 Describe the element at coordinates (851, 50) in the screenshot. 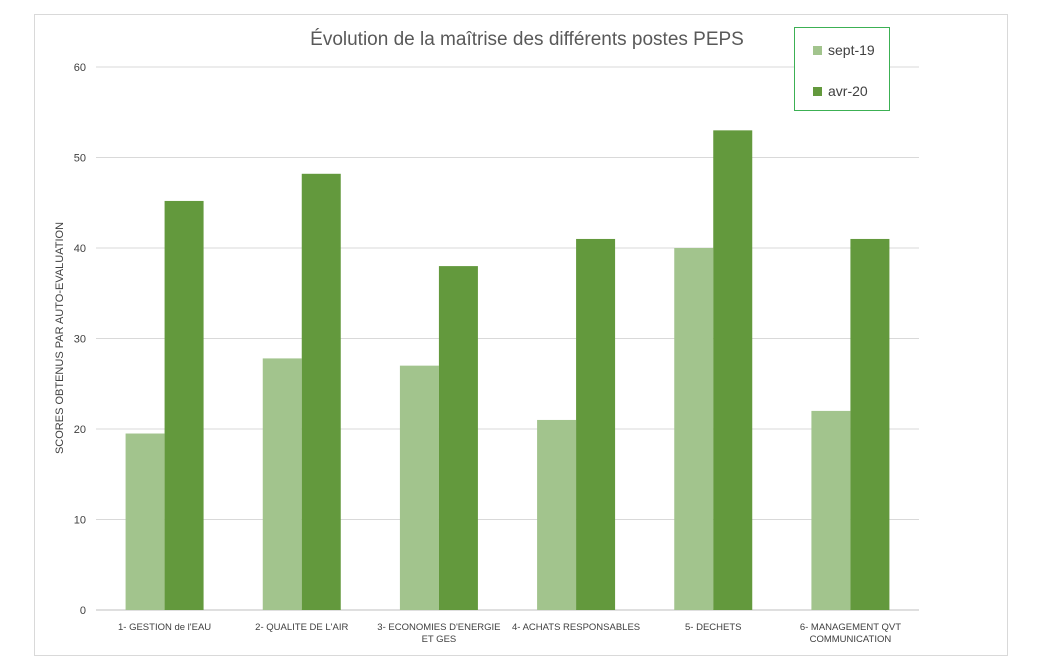

I see `legend-label-series-1: sept-19` at that location.